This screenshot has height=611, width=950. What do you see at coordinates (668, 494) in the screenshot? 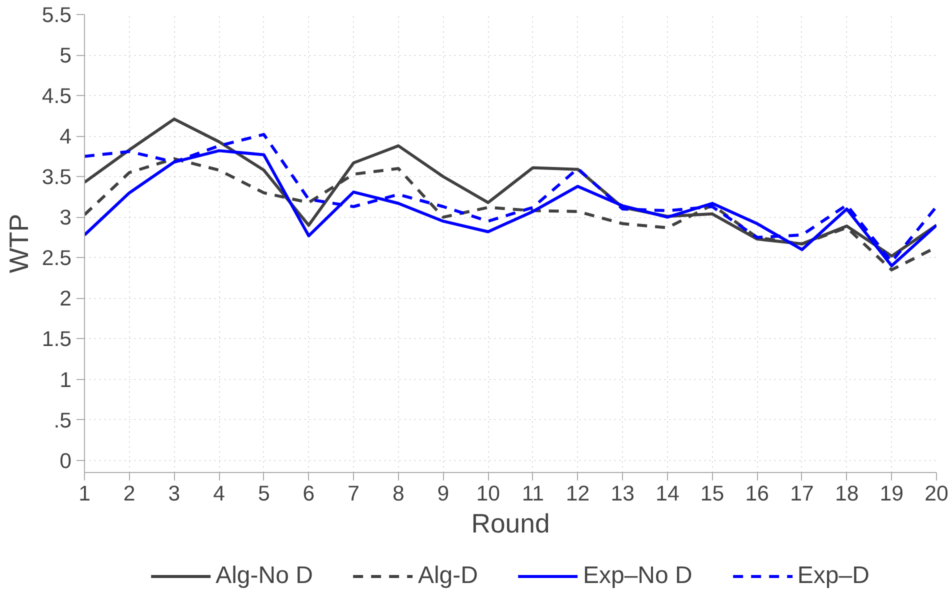
I see `x-tick-label: 14` at bounding box center [668, 494].